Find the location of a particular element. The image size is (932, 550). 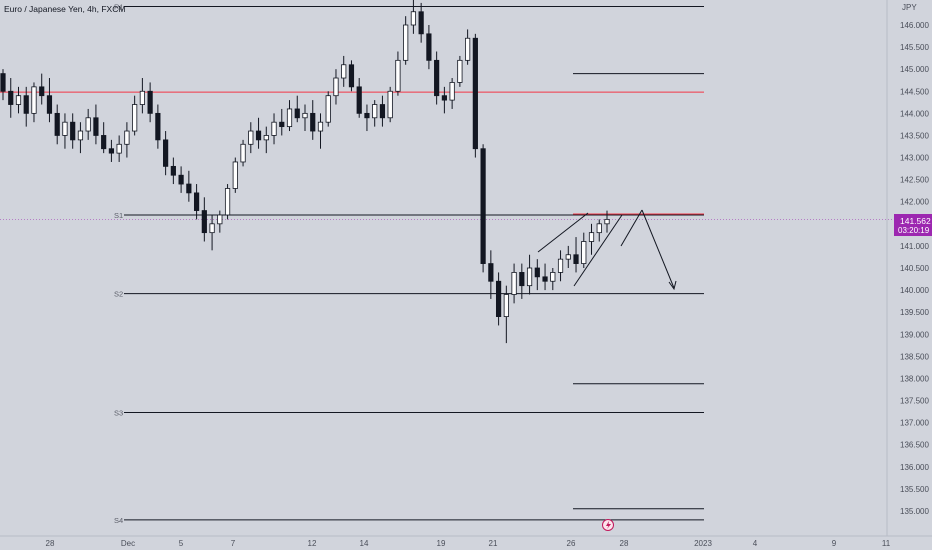

current-price: 141.562 is located at coordinates (915, 221).